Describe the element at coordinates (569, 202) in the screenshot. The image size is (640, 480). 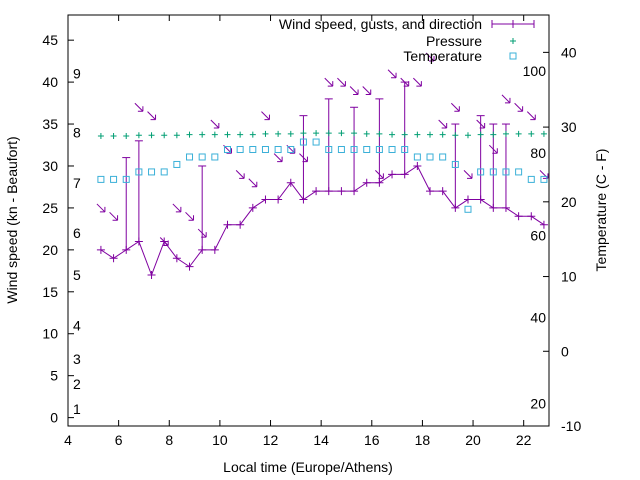
I see `y2-tick-label: 20` at that location.